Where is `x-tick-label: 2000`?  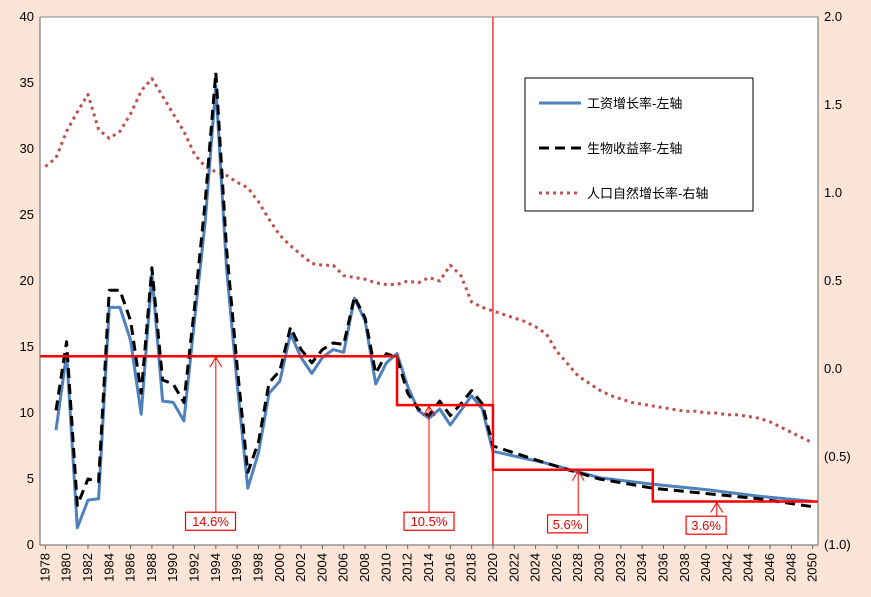
x-tick-label: 2000 is located at coordinates (279, 567).